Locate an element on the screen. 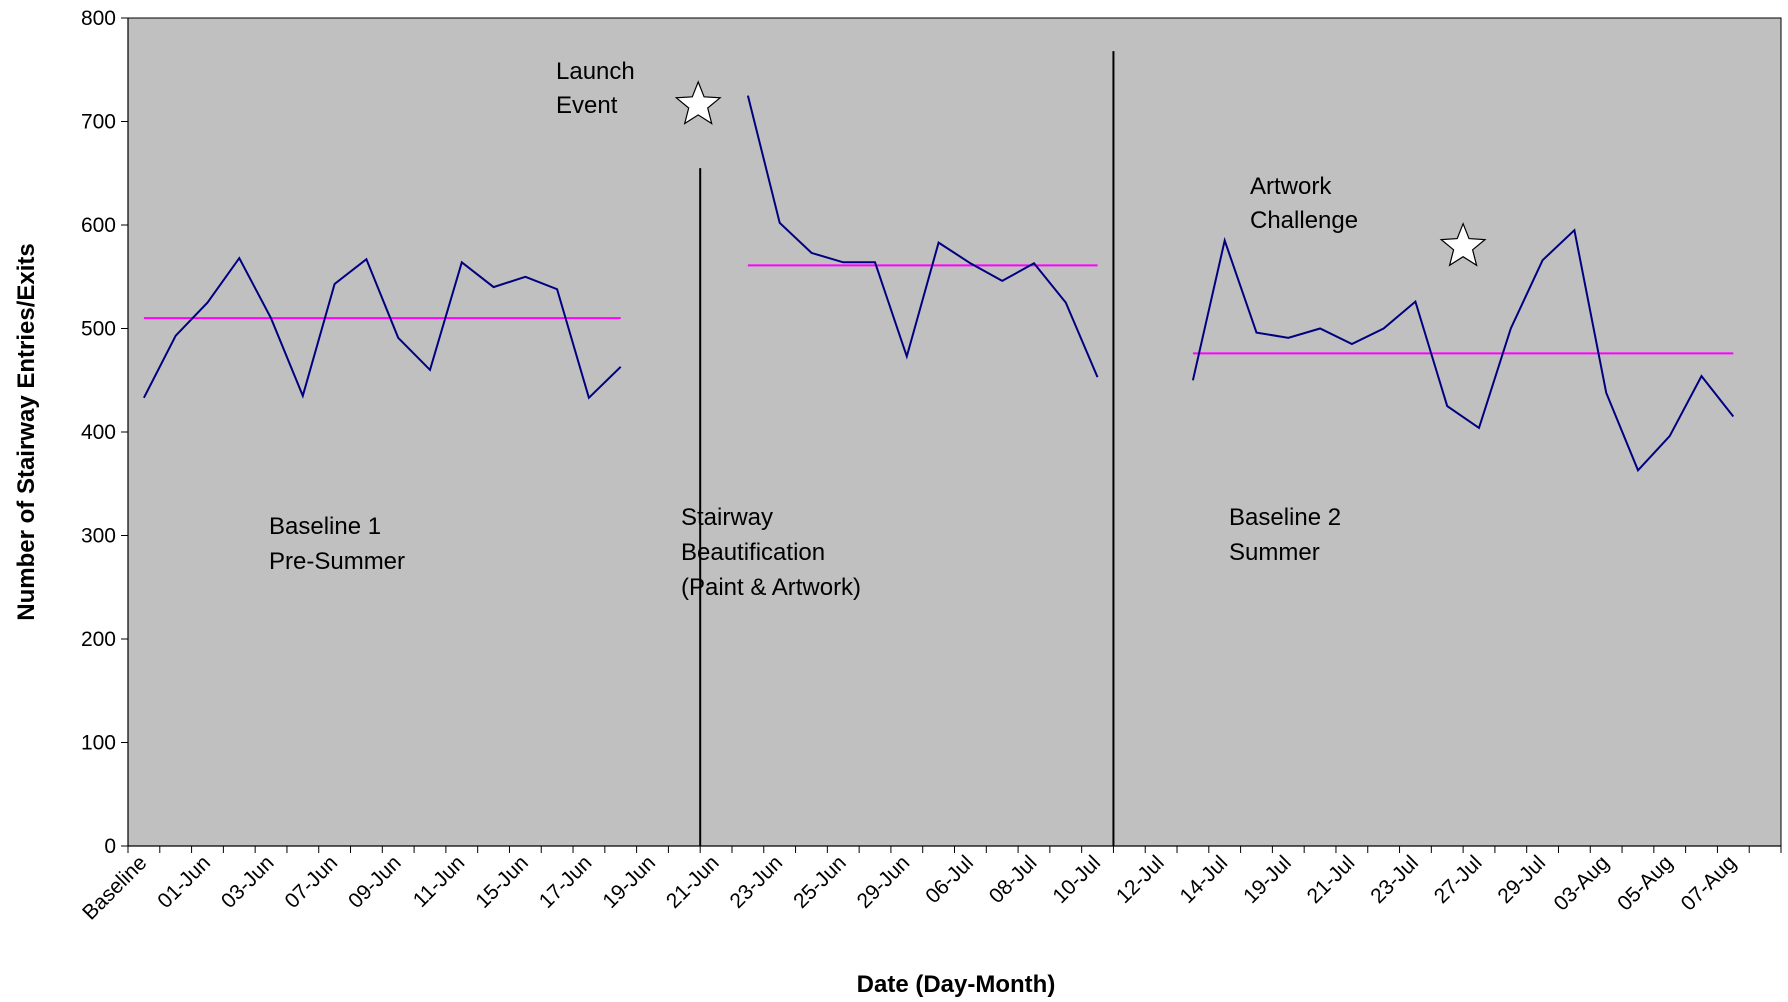 The width and height of the screenshot is (1788, 1002). annotation-phase3-line2: Summer is located at coordinates (1274, 552).